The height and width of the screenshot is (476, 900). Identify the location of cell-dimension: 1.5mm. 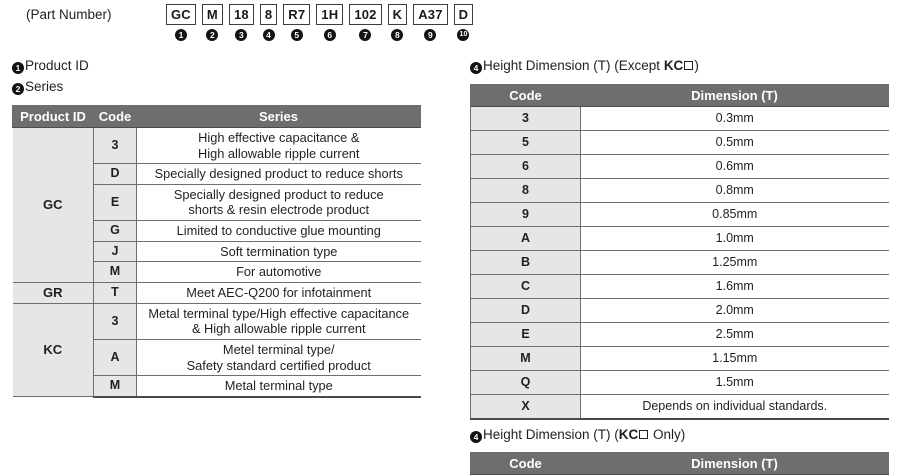
(734, 382).